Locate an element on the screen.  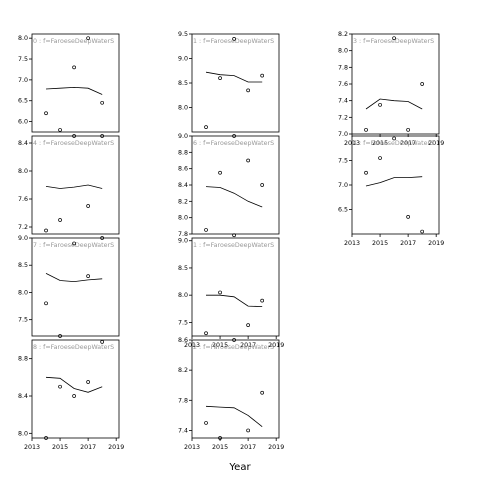
panel-strip-label: 2 : f=FaroeseDeepWaterS is located at coordinates (233, 347).